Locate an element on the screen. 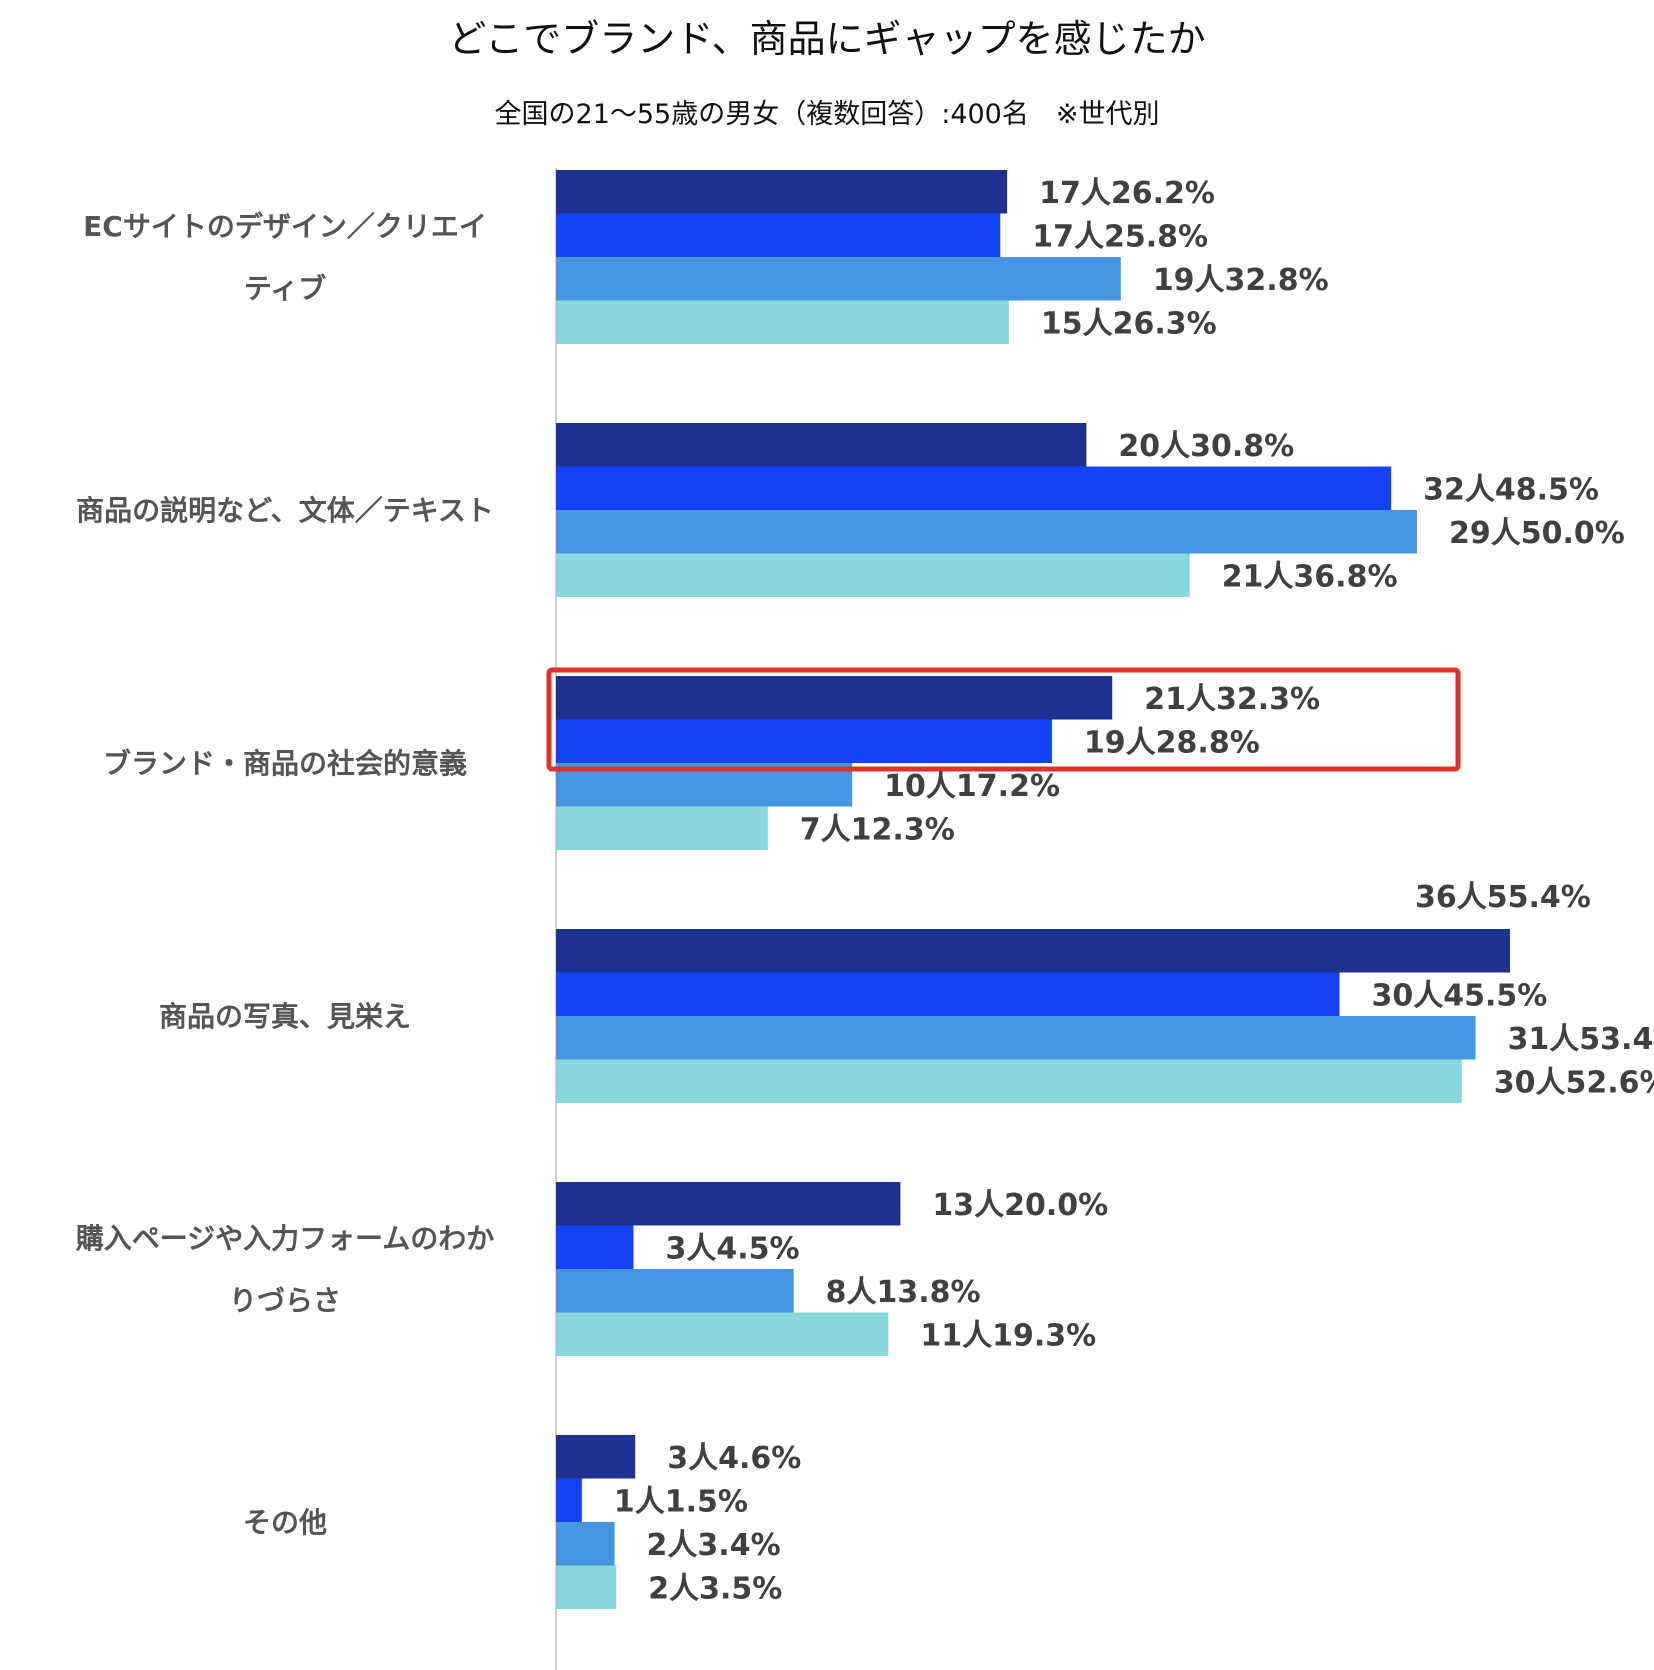 This screenshot has width=1654, height=1670. value-label: 13人20.0% is located at coordinates (1020, 1205).